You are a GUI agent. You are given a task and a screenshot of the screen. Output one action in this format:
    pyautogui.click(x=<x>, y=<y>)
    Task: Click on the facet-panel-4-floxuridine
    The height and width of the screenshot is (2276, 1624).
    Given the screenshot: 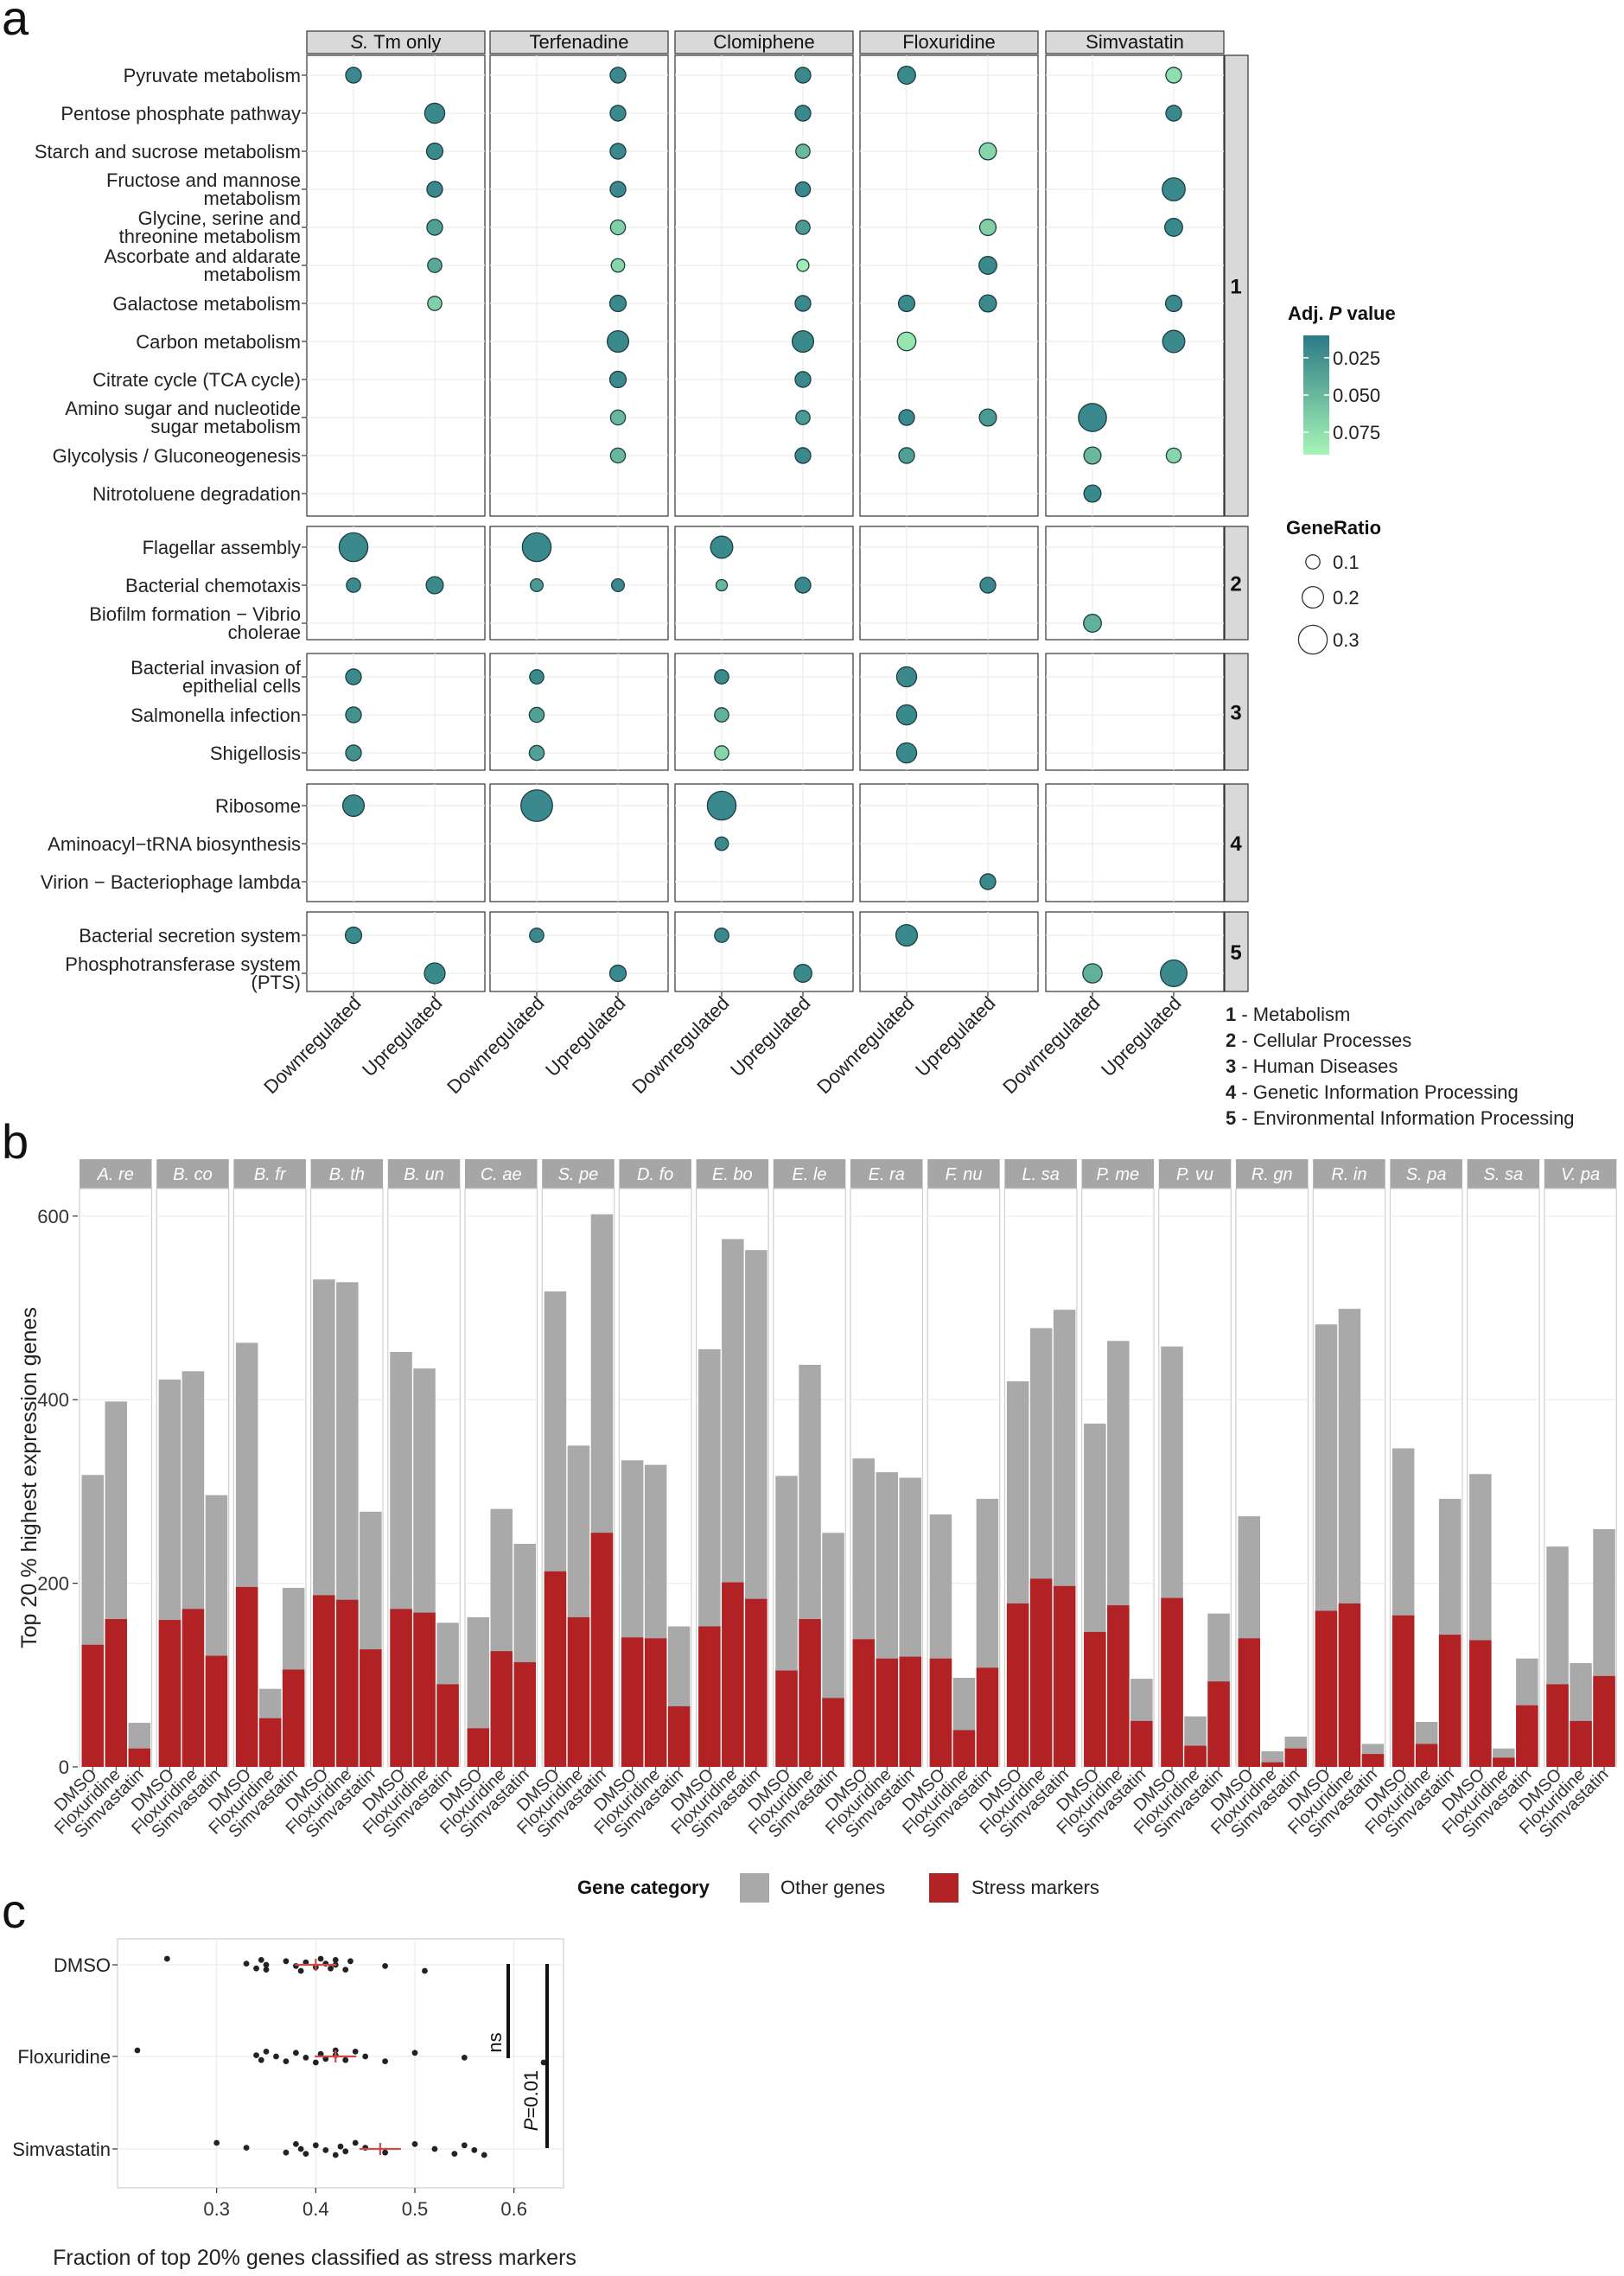 What is the action you would take?
    pyautogui.click(x=949, y=842)
    